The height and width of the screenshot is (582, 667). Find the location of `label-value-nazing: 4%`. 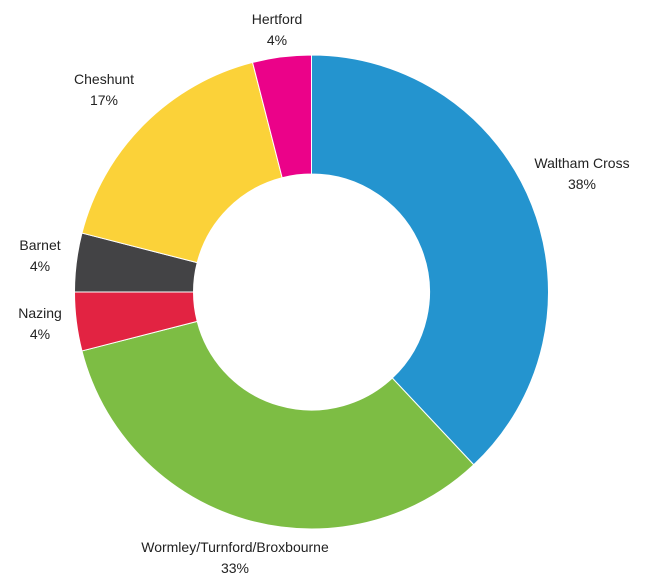

label-value-nazing: 4% is located at coordinates (40, 334).